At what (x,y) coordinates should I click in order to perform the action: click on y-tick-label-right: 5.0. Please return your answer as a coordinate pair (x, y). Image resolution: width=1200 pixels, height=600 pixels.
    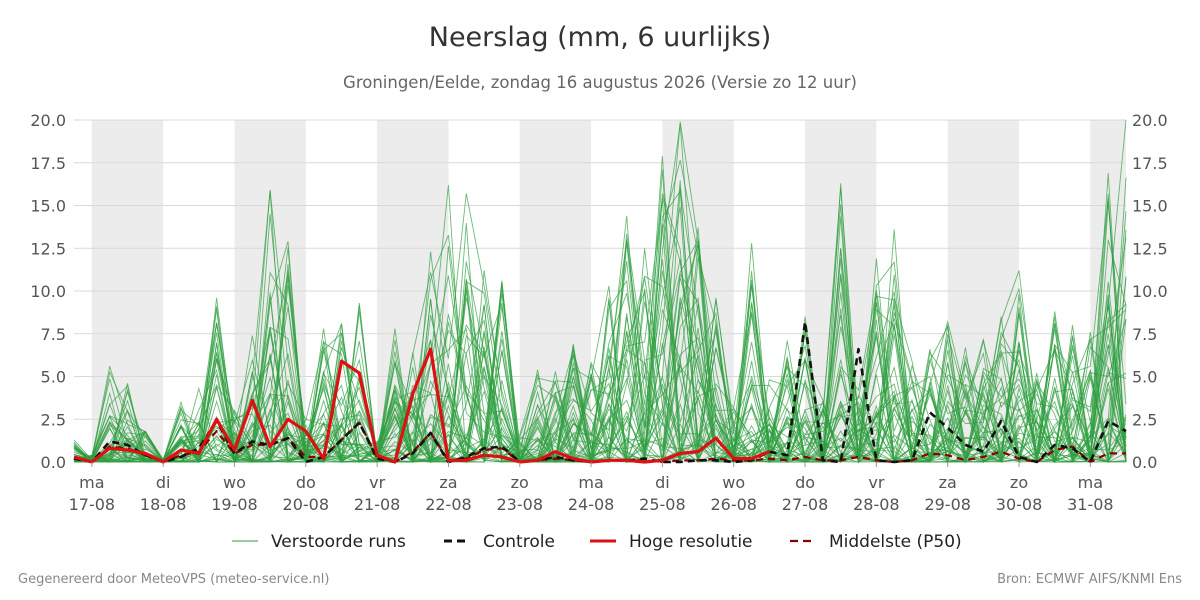
    Looking at the image, I should click on (1144, 377).